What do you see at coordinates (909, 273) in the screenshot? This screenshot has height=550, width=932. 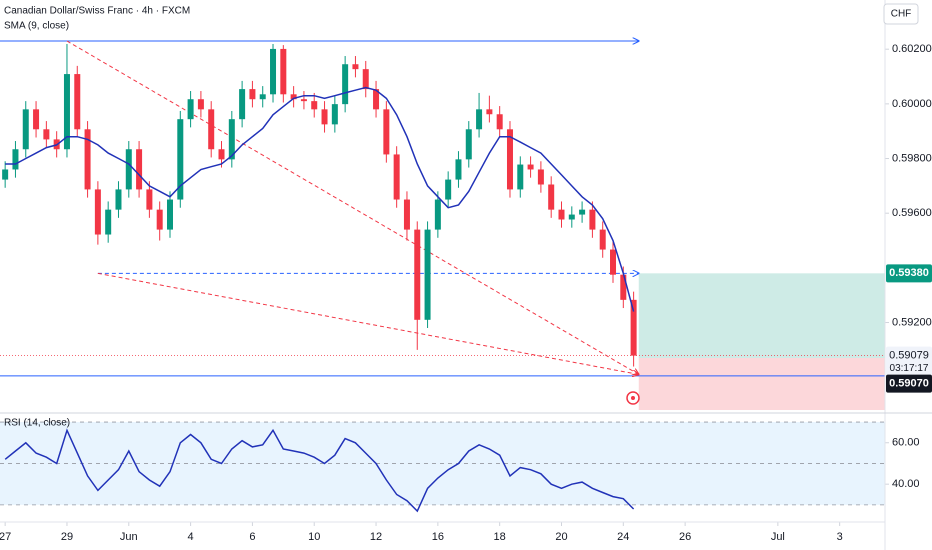 I see `target-badge: 0.59380` at bounding box center [909, 273].